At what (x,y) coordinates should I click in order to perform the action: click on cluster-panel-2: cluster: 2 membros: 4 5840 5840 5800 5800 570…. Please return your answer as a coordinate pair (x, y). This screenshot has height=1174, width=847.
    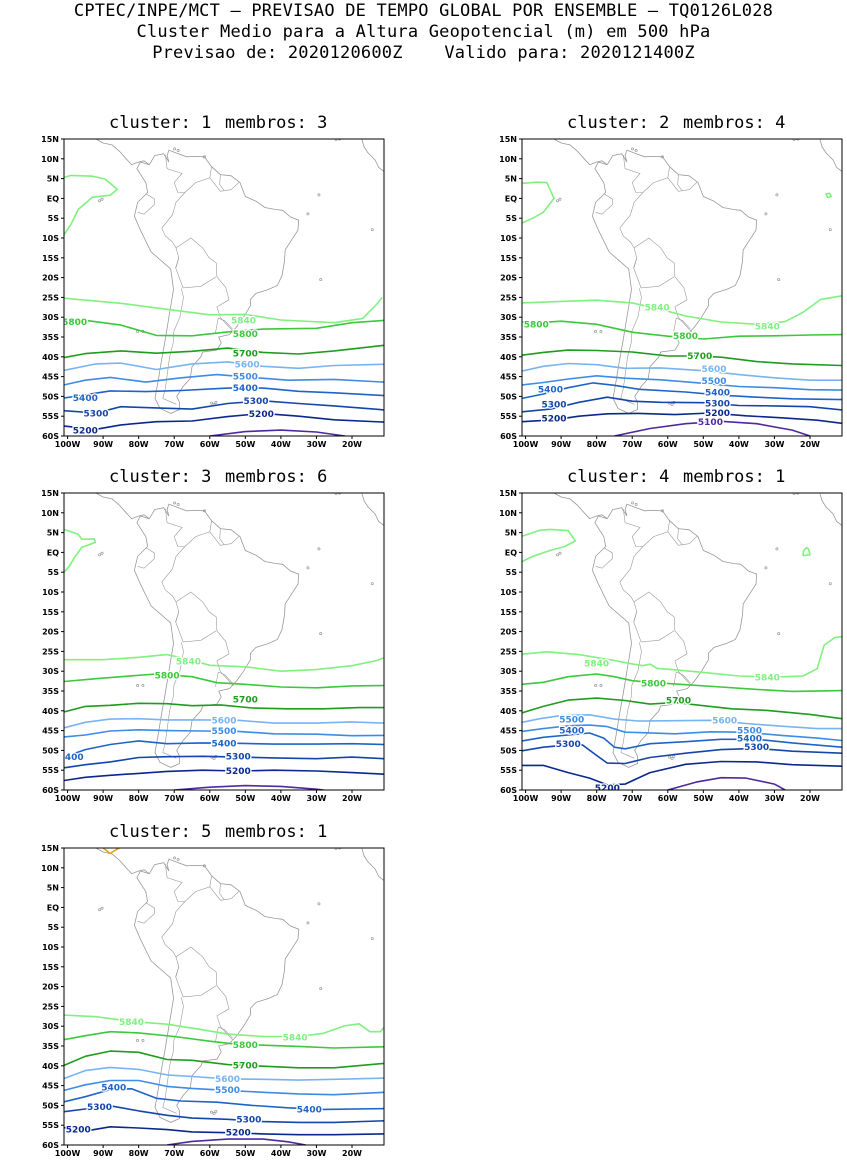
    Looking at the image, I should click on (662, 289).